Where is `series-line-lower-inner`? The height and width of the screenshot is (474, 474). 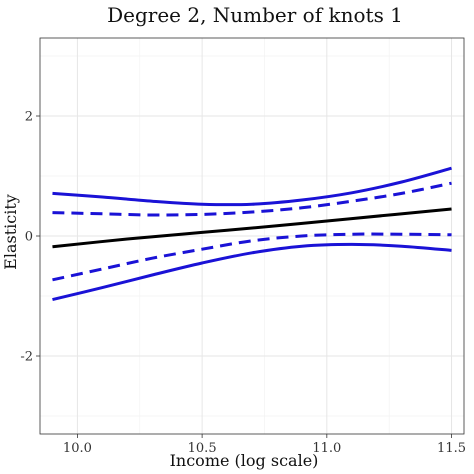
series-line-lower-inner is located at coordinates (252, 257).